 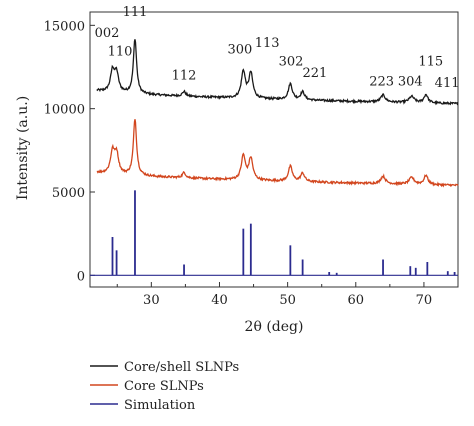 What do you see at coordinates (274, 327) in the screenshot?
I see `x-axis-title: 2θ (deg)` at bounding box center [274, 327].